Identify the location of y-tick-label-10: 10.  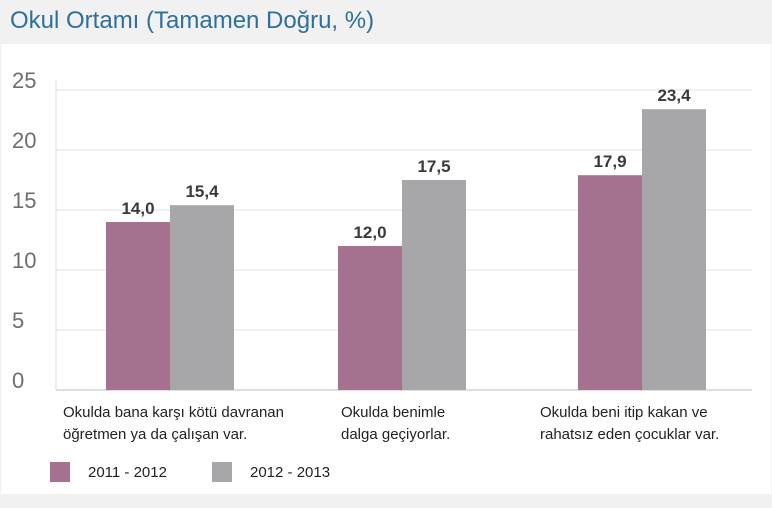
(24, 260).